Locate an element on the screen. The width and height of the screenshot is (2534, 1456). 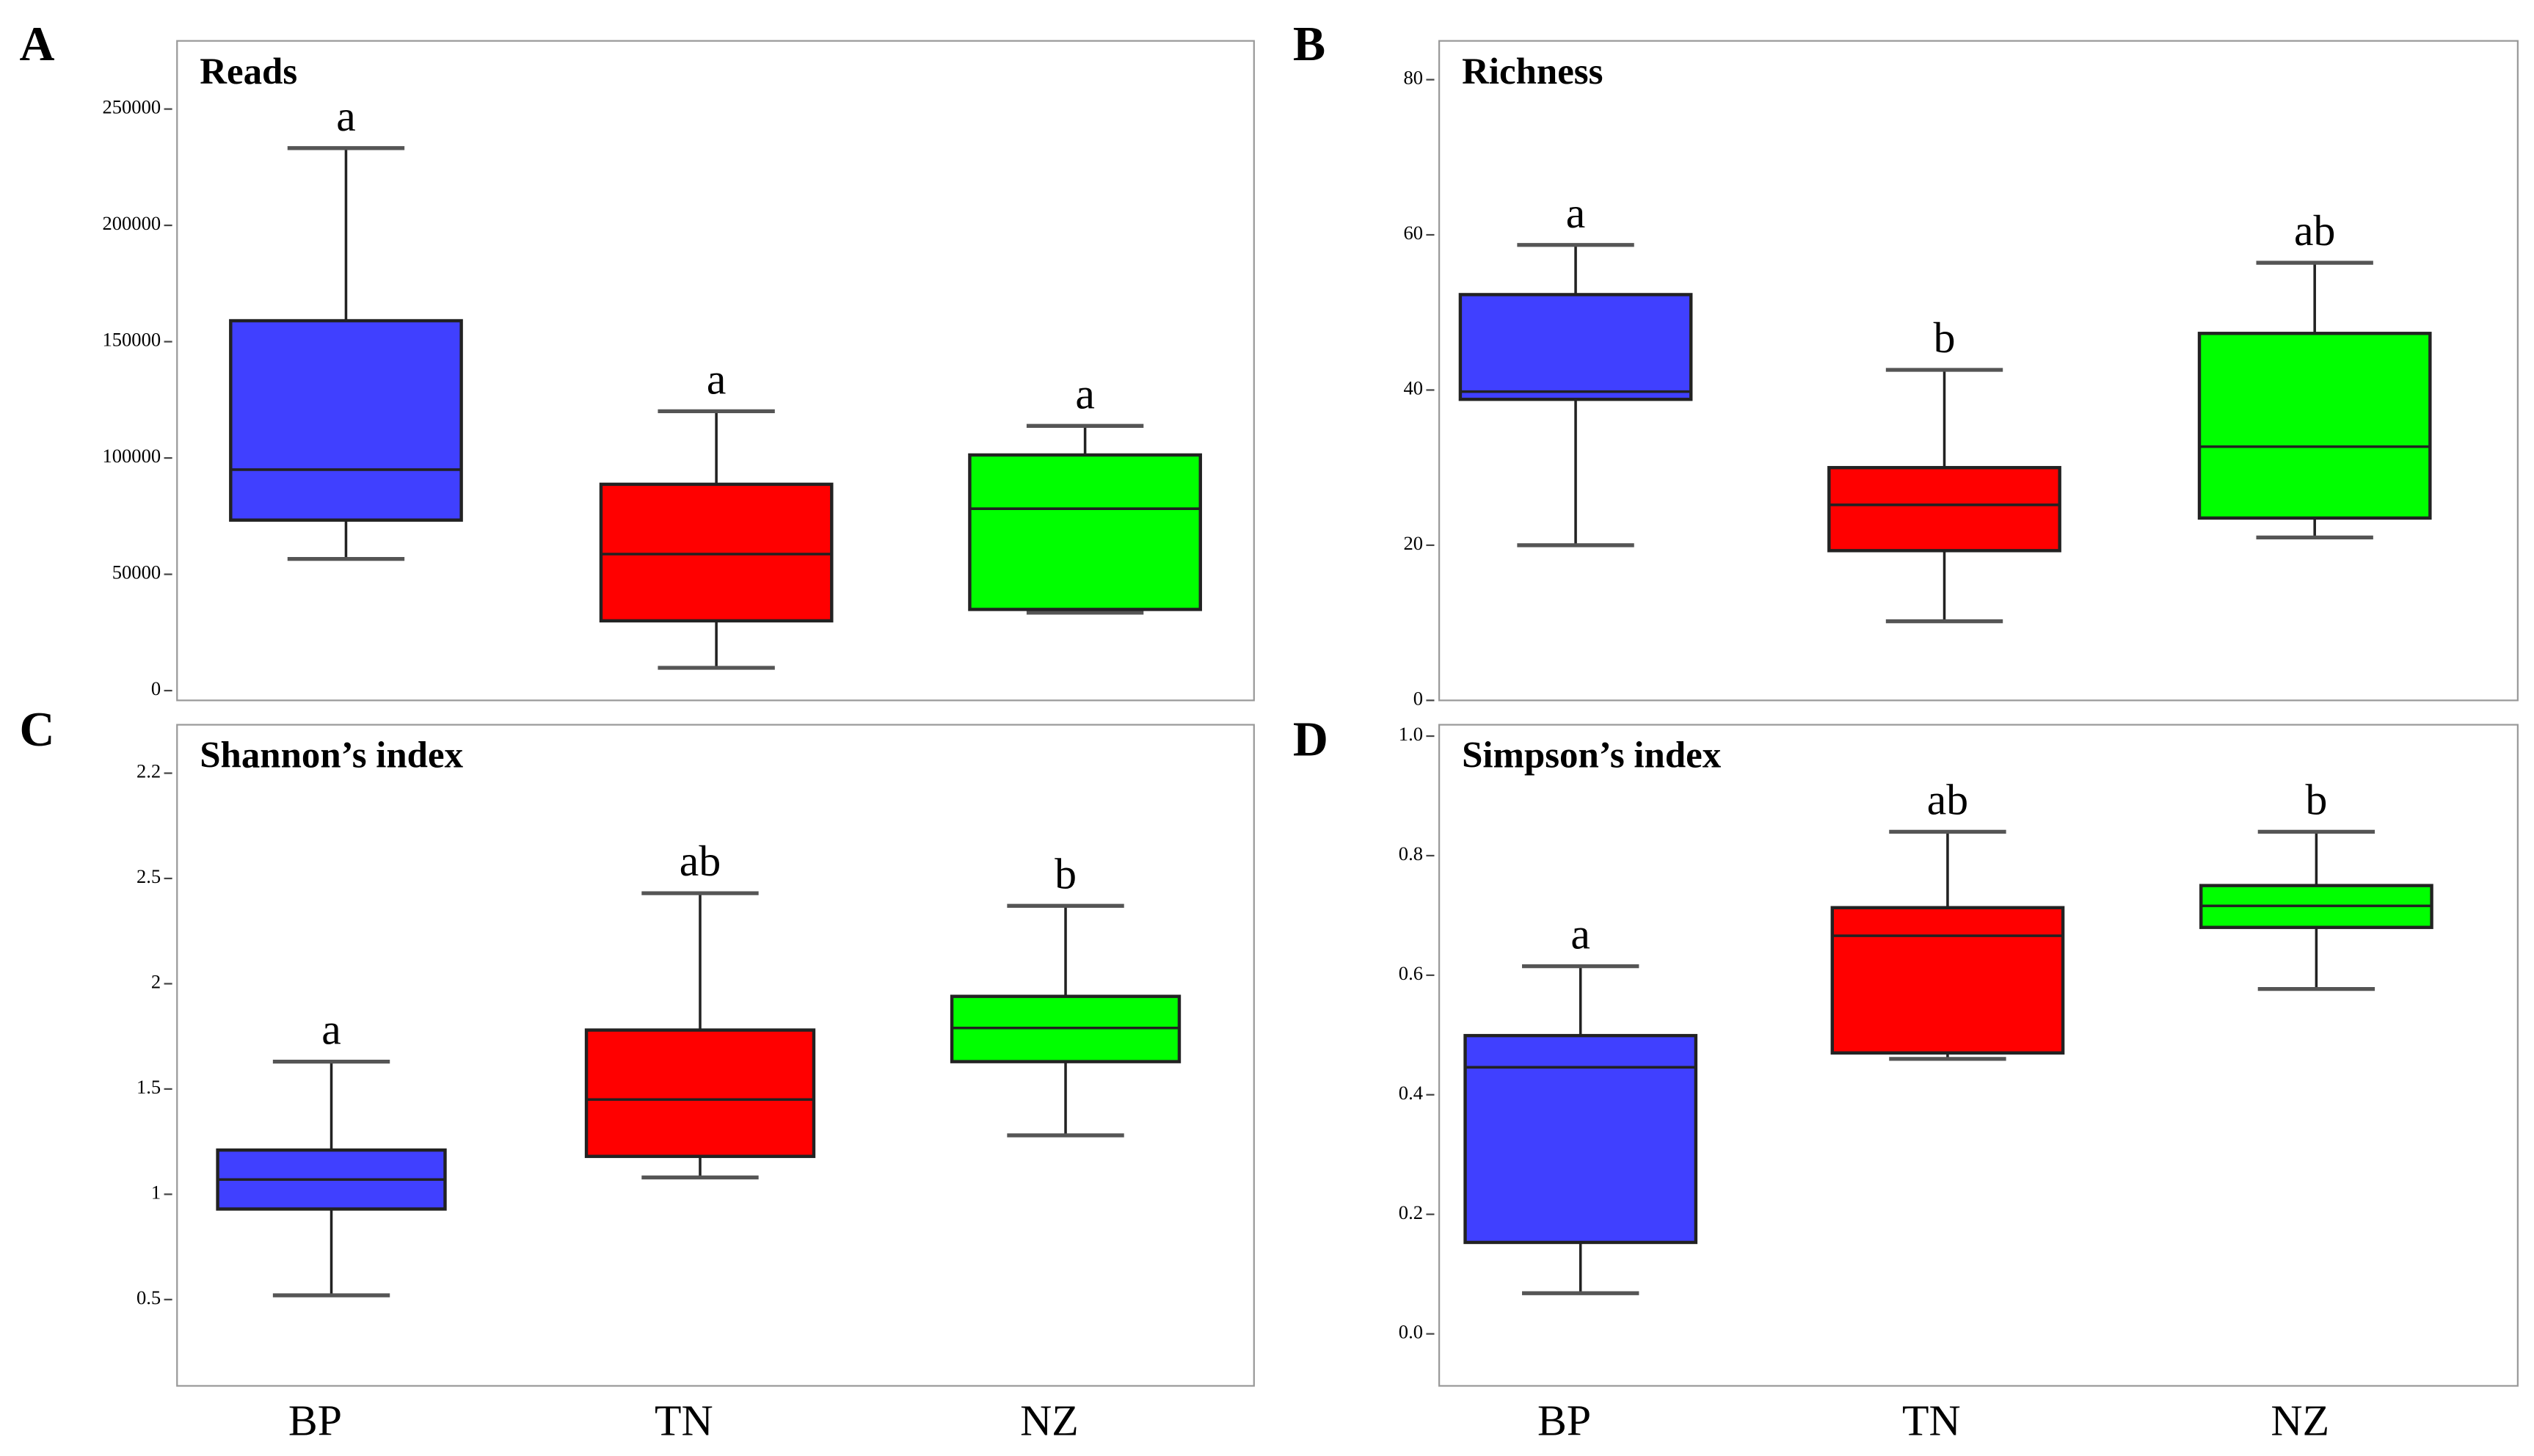
y-tick-label: 0.4 is located at coordinates (1411, 1093).